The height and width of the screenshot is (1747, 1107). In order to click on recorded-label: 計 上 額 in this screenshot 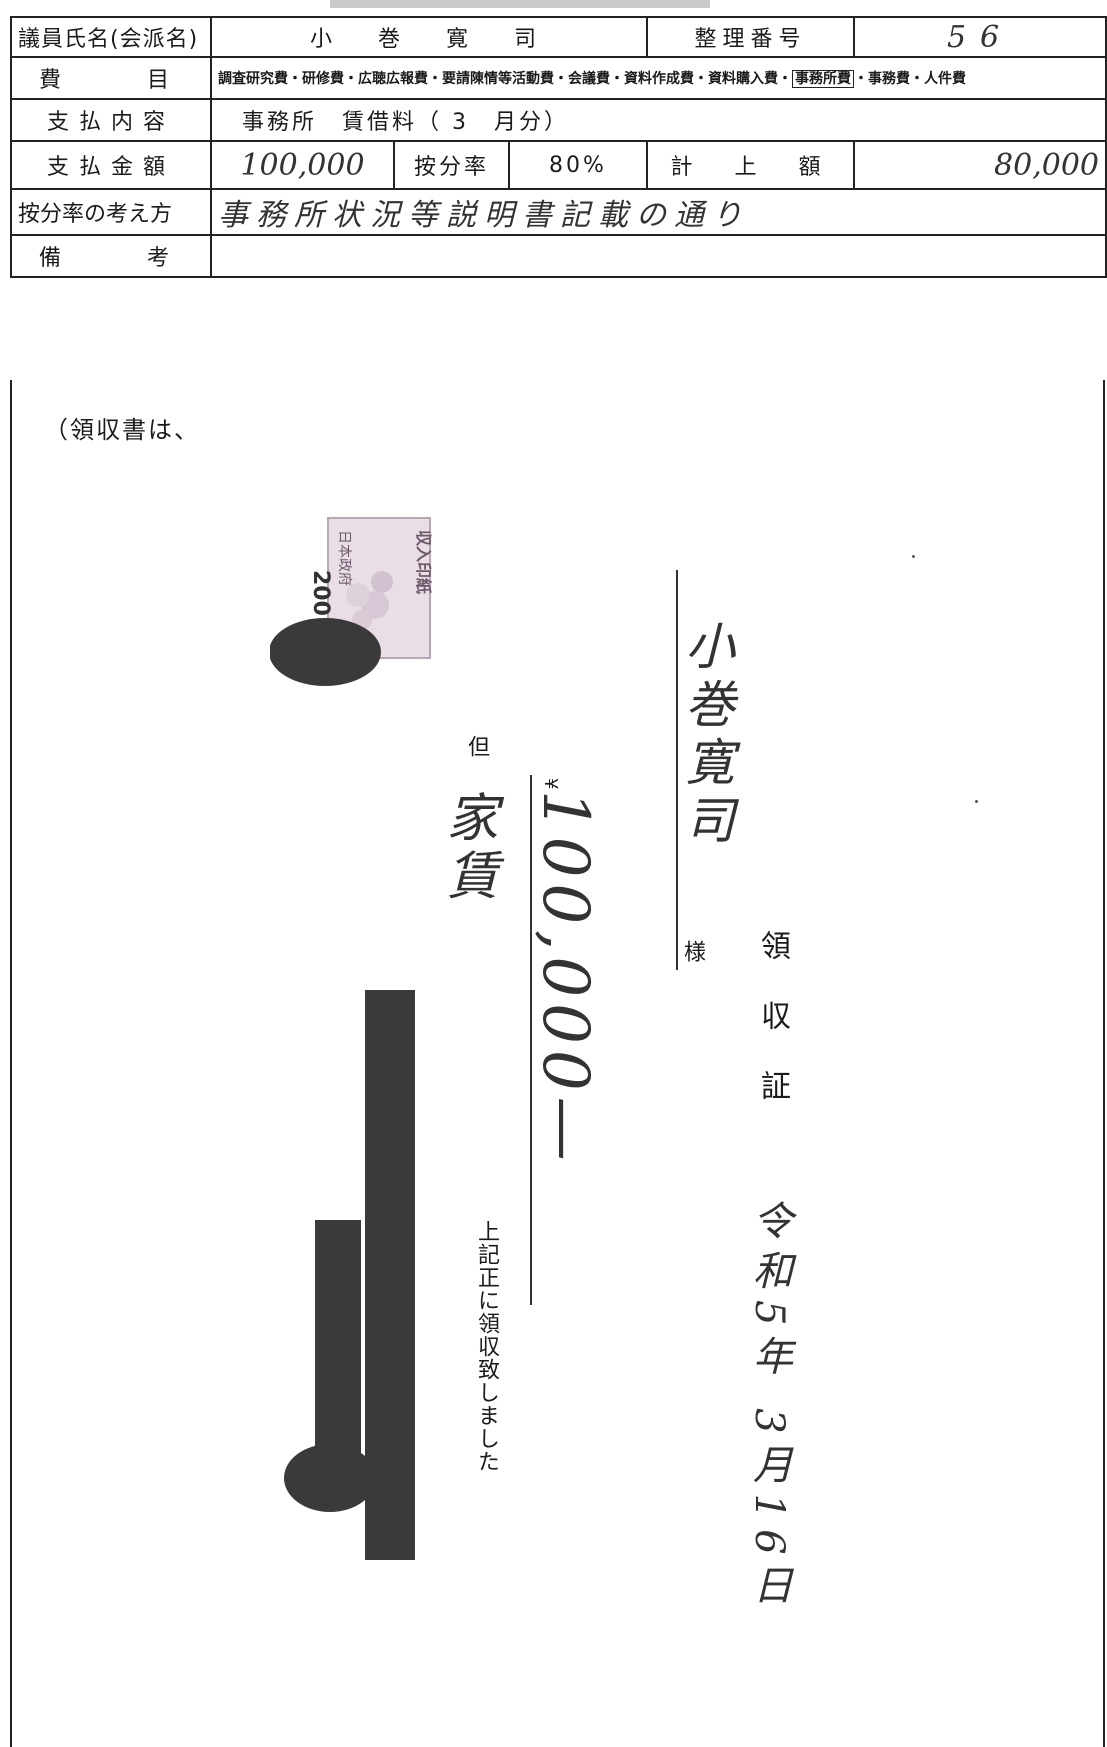, I will do `click(751, 165)`.